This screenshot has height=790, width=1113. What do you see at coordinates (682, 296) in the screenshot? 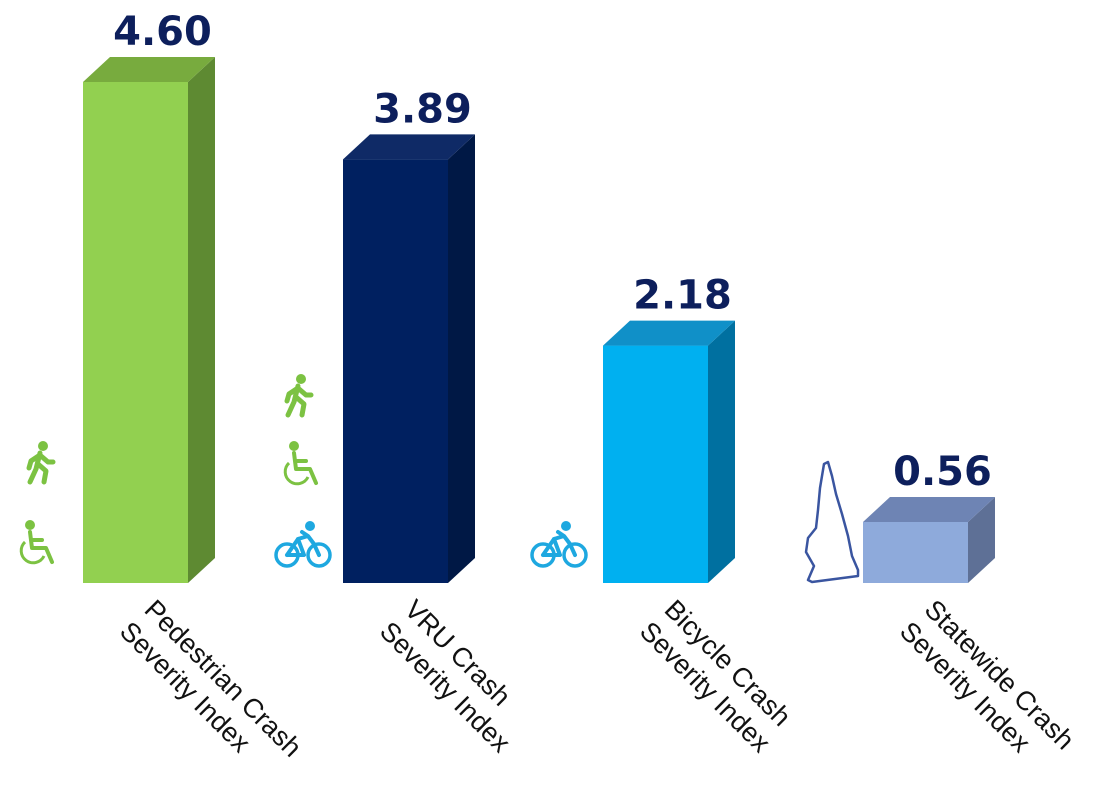
I see `value-label: 2.18` at bounding box center [682, 296].